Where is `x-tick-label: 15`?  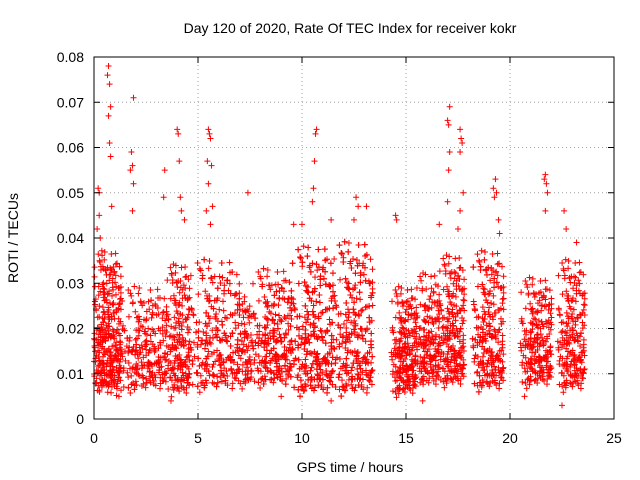
x-tick-label: 15 is located at coordinates (406, 438).